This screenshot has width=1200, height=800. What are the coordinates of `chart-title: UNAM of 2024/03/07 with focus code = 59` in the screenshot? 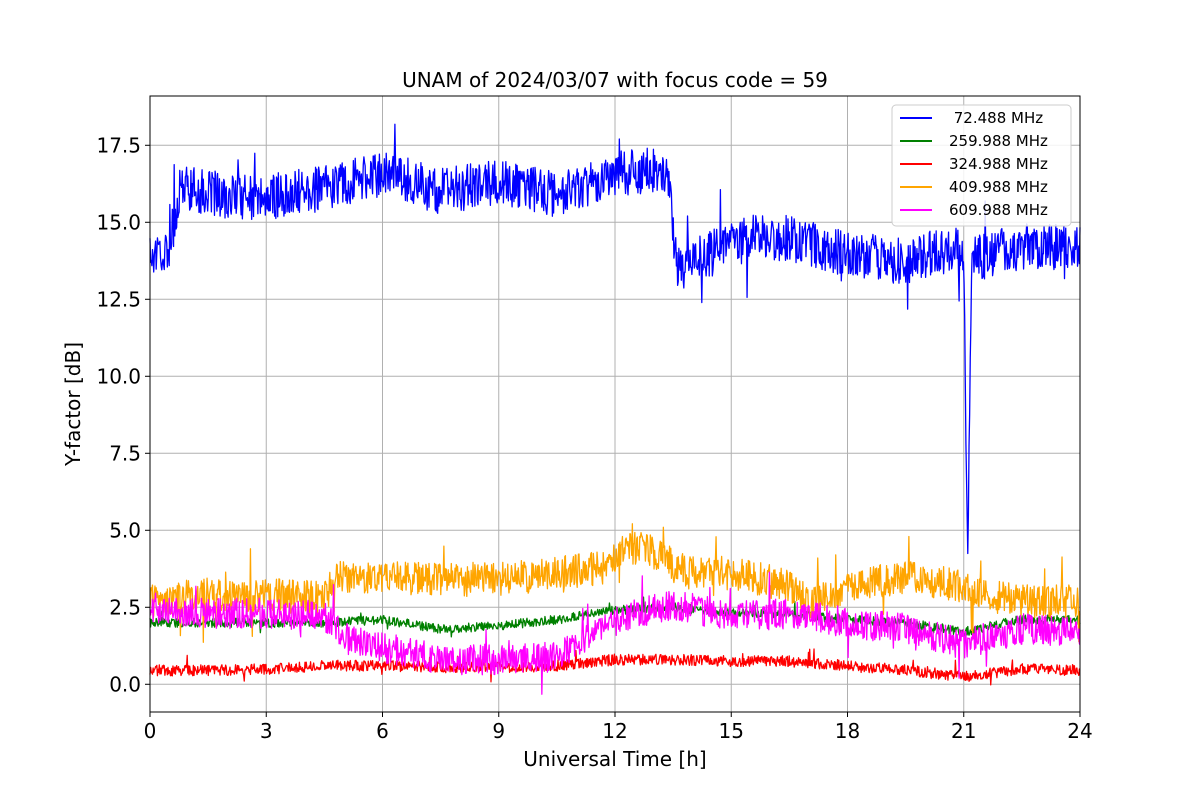 It's located at (615, 80).